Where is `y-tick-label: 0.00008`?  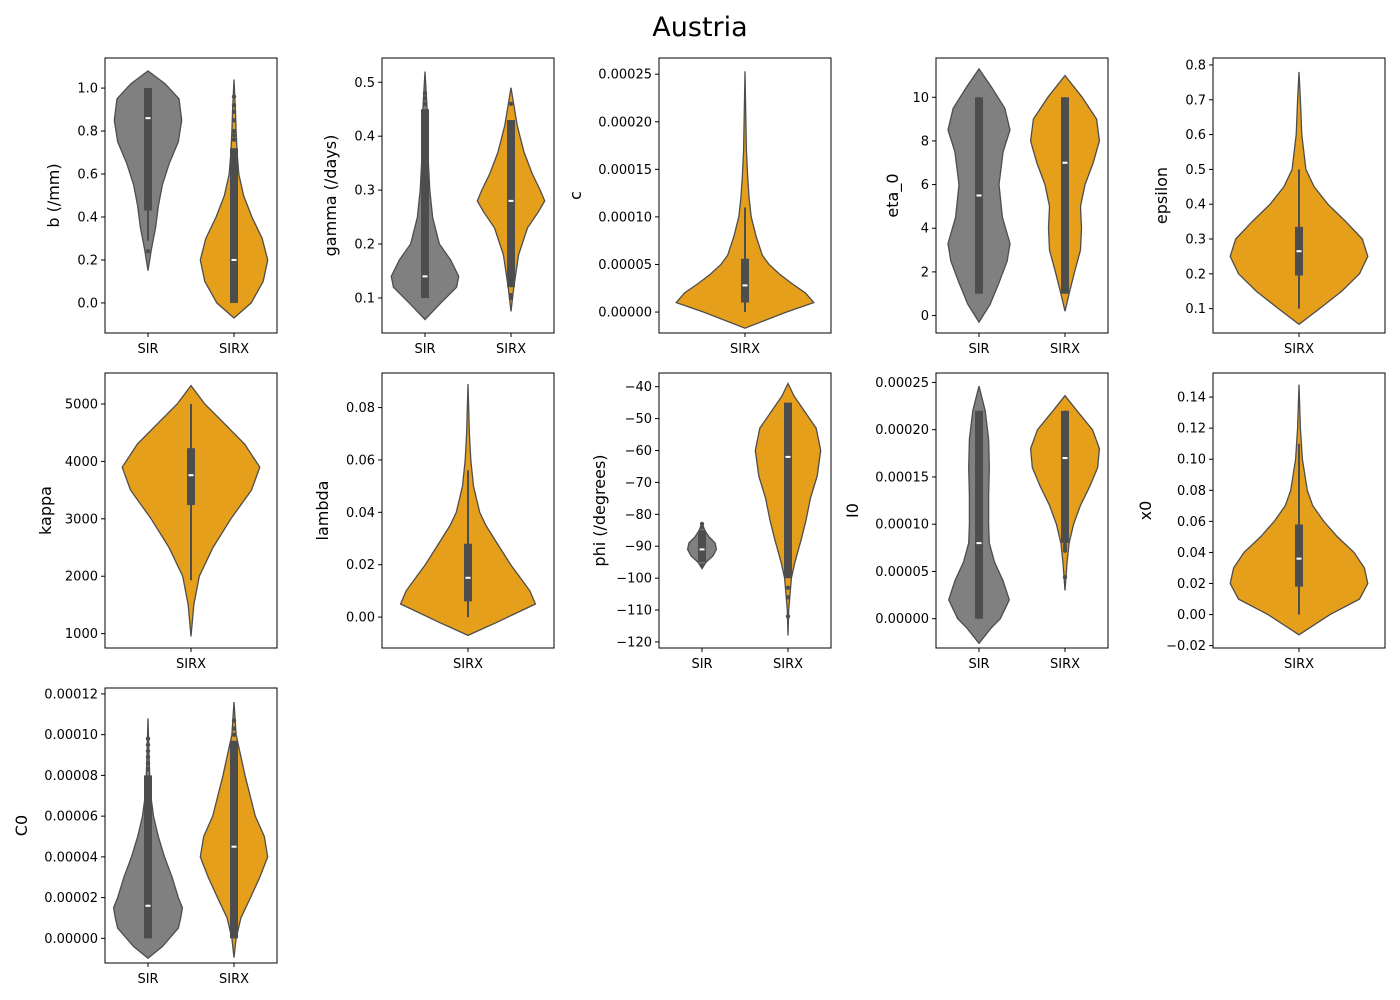
y-tick-label: 0.00008 is located at coordinates (71, 776).